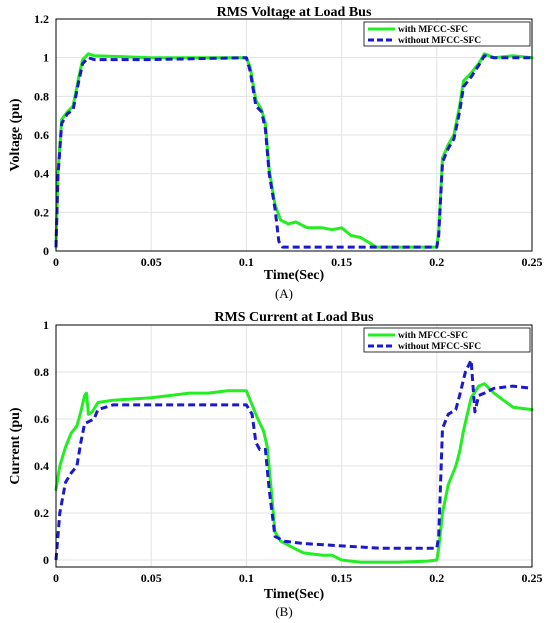 This screenshot has width=550, height=623. Describe the element at coordinates (56, 262) in the screenshot. I see `voltage-x-tick-label: 0` at that location.